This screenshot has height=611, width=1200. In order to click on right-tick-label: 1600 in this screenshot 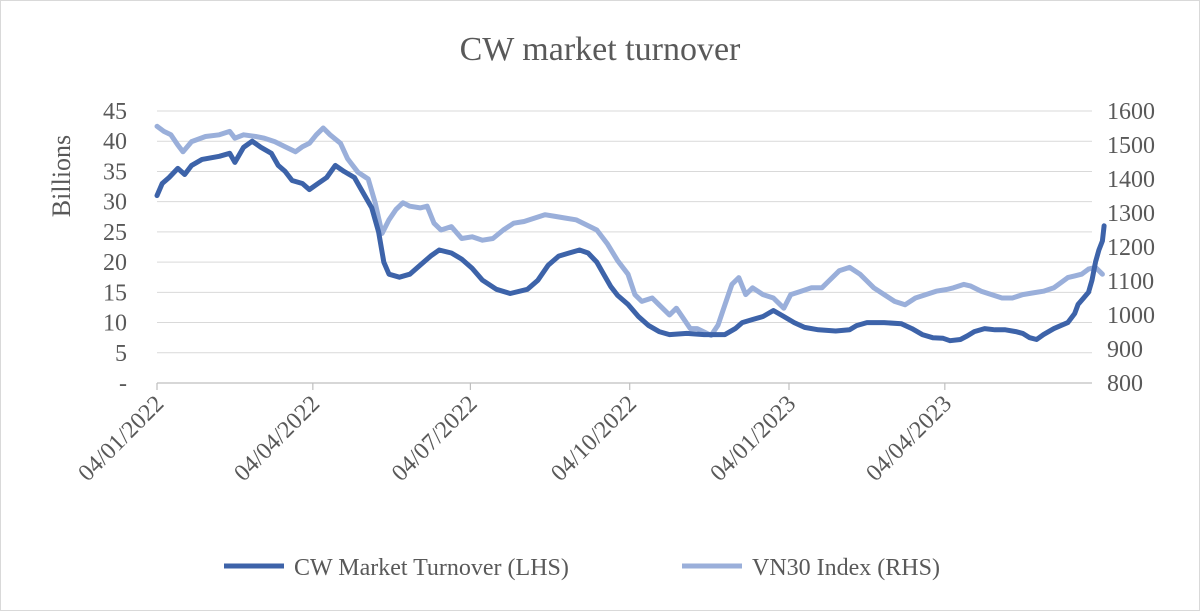, I will do `click(1131, 112)`.